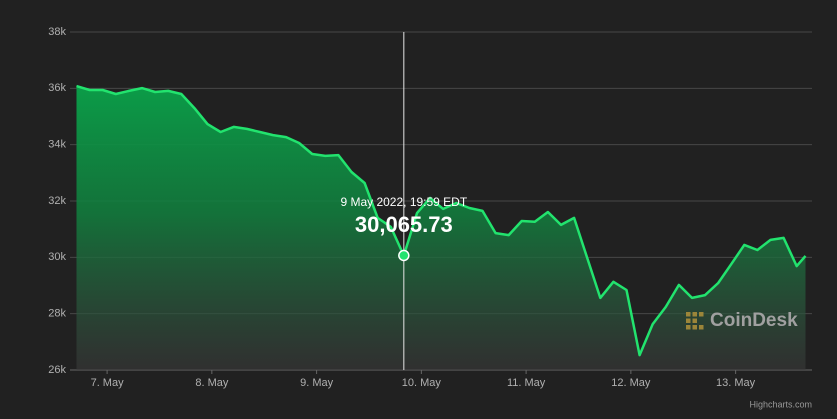 This screenshot has width=837, height=419. Describe the element at coordinates (404, 255) in the screenshot. I see `hover-point` at that location.